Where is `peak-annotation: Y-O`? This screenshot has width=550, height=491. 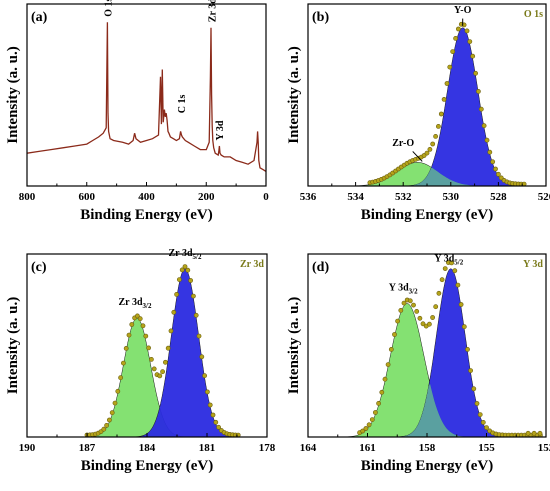
peak-annotation: Y-O is located at coordinates (463, 10).